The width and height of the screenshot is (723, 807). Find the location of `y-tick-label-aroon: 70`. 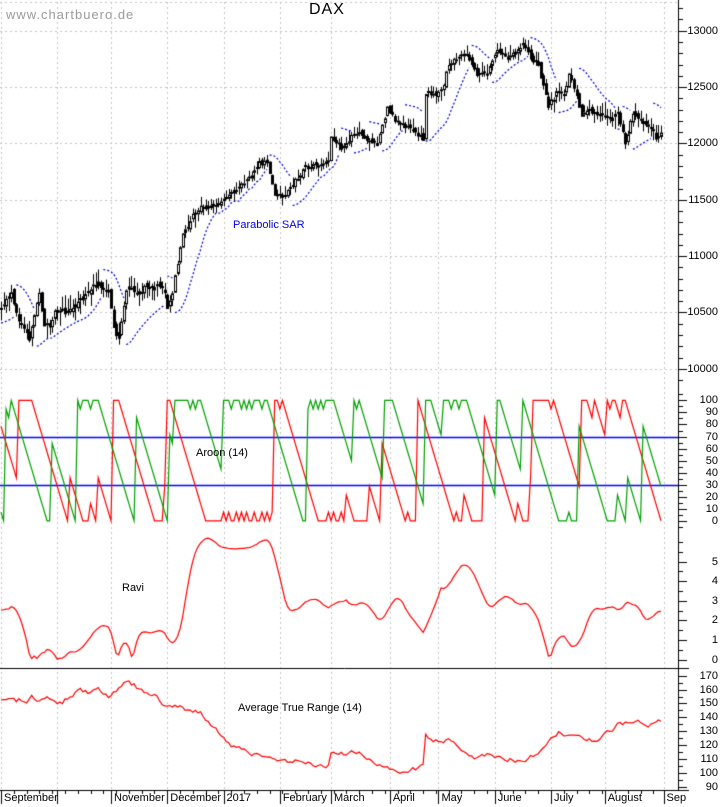

y-tick-label-aroon: 70 is located at coordinates (711, 436).